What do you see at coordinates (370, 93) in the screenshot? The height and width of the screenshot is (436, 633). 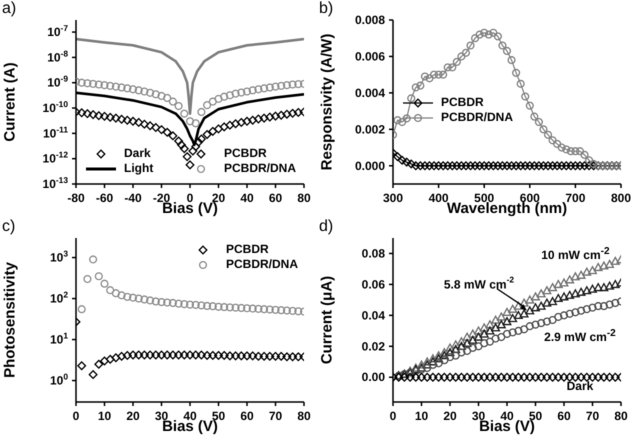 I see `y-tick-label: 0.004` at bounding box center [370, 93].